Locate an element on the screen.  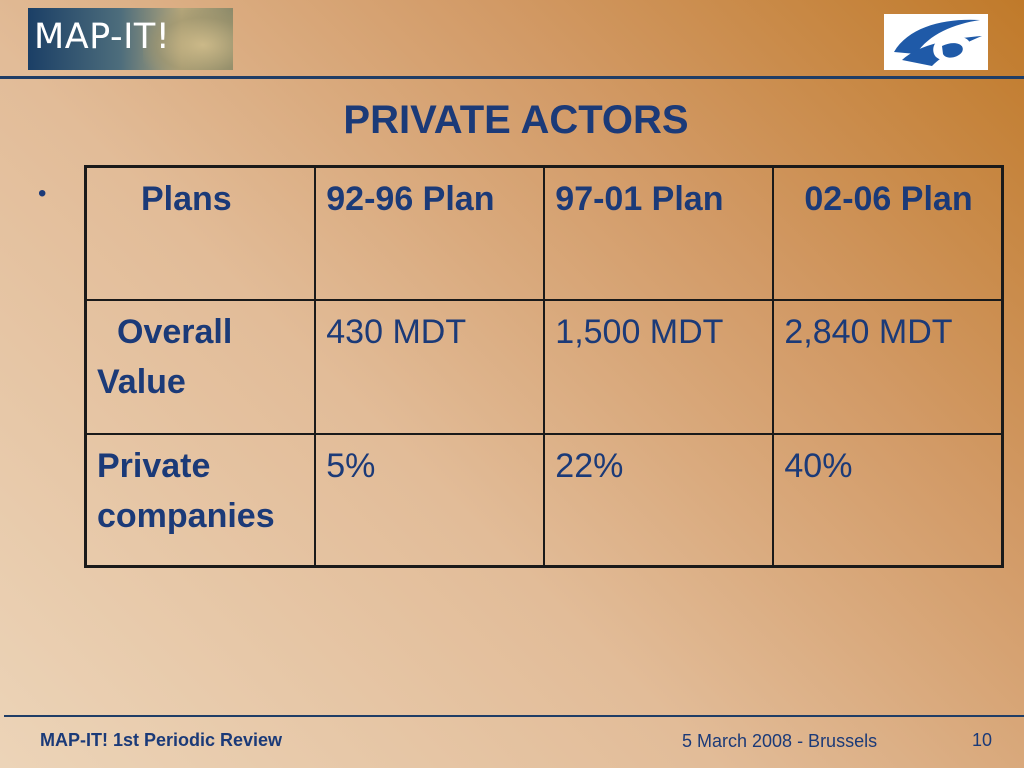
map-image is located at coordinates (188, 40).